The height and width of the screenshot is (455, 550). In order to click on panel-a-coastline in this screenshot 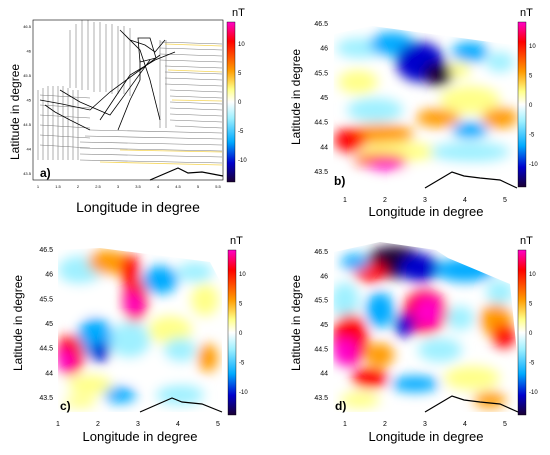, I will do `click(186, 174)`.